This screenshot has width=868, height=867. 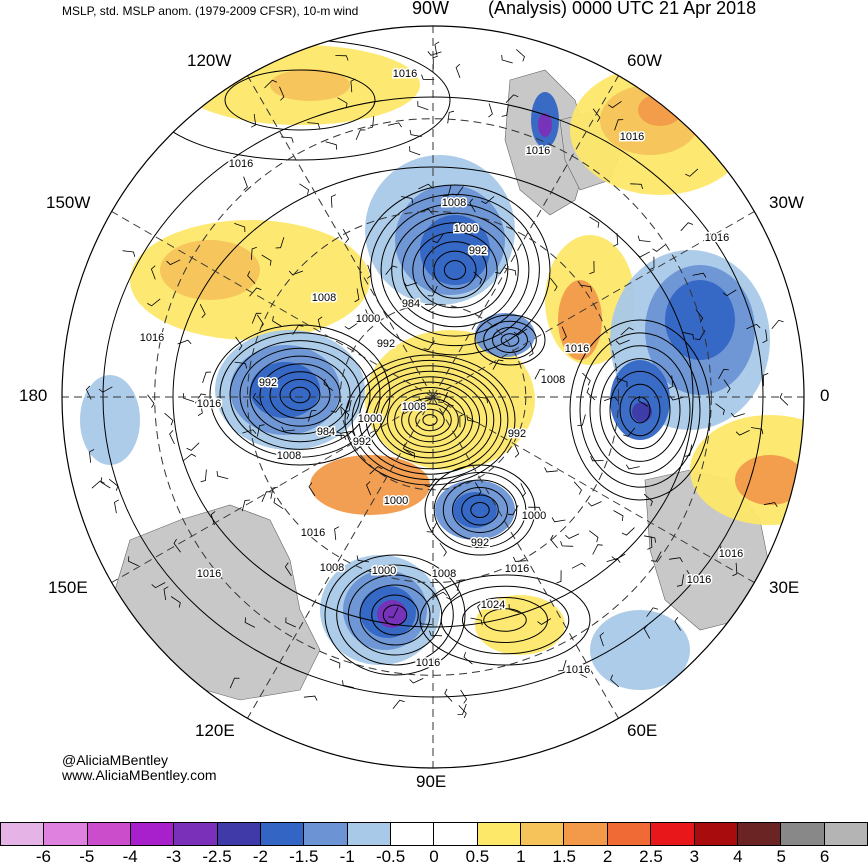 I want to click on meridian, so click(x=593, y=489).